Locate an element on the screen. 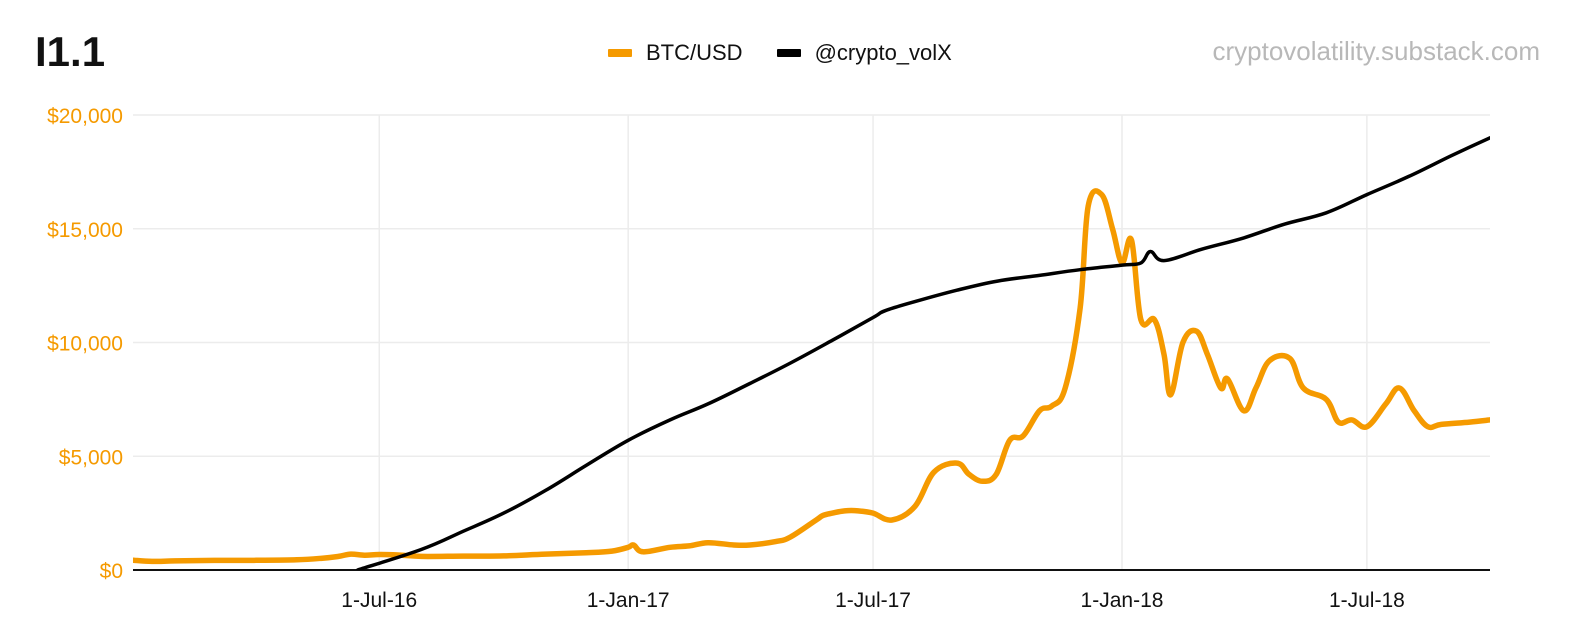 The width and height of the screenshot is (1574, 634). y-tick-label: $0 is located at coordinates (111, 571).